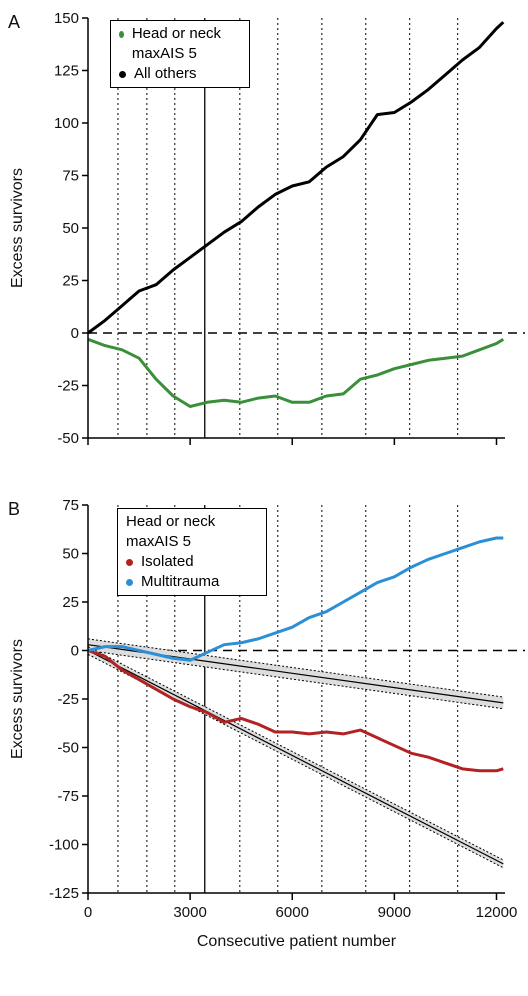 The image size is (528, 996). What do you see at coordinates (66, 71) in the screenshot?
I see `y-tick-label: 125` at bounding box center [66, 71].